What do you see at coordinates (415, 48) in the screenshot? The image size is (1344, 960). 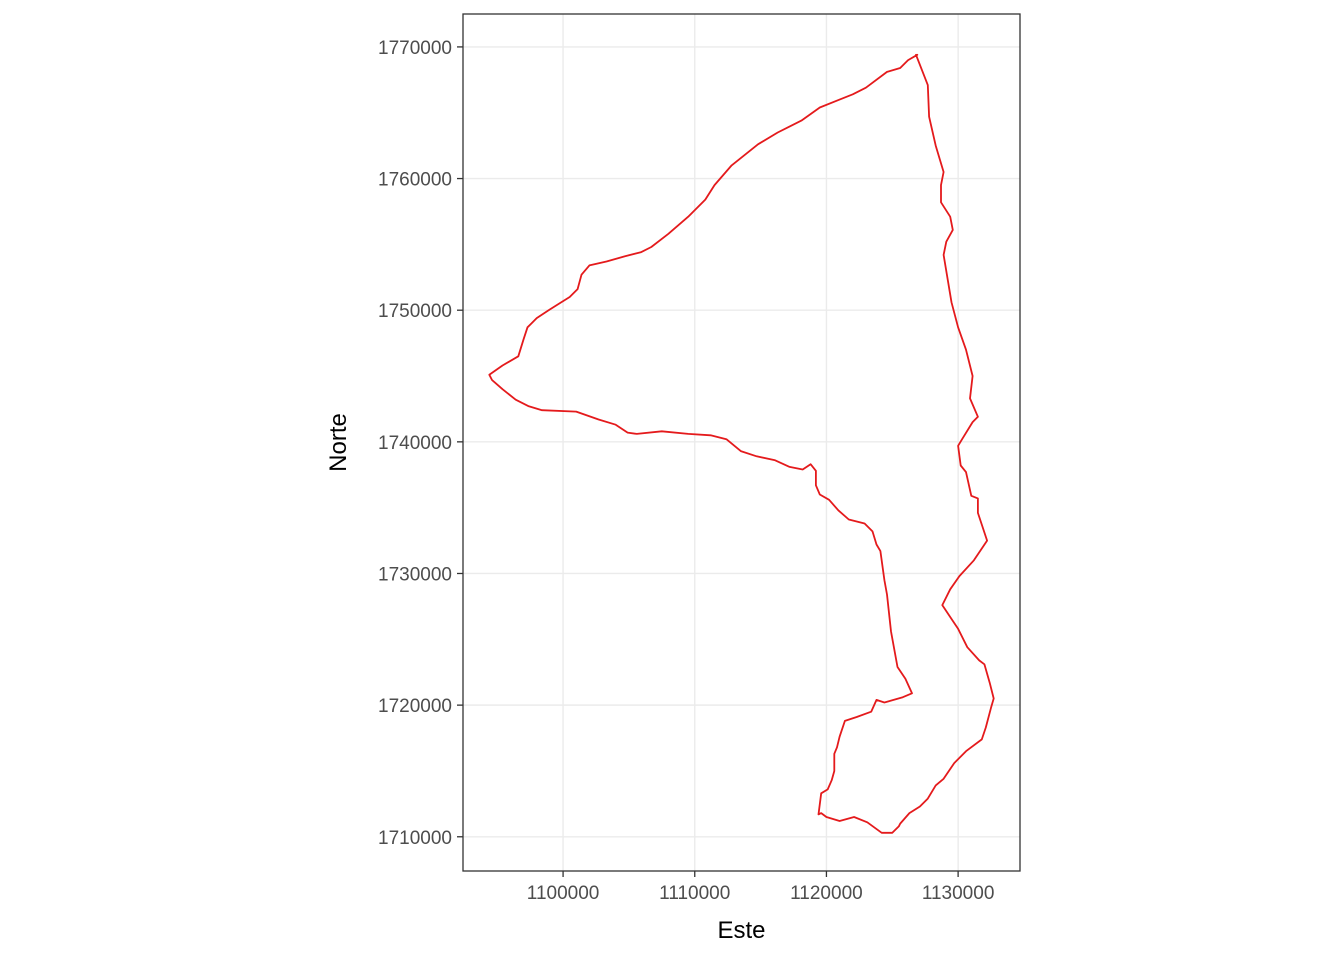 I see `y-tick-label: 1770000` at bounding box center [415, 48].